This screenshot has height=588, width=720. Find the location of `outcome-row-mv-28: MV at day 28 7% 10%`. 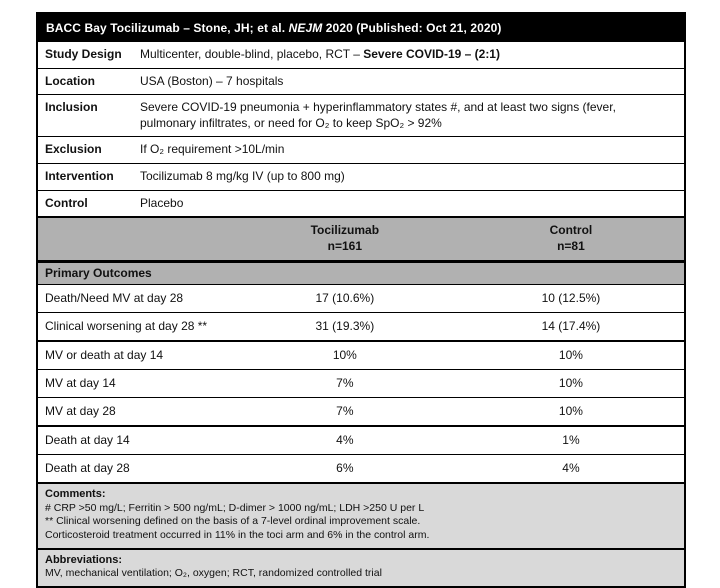

outcome-row-mv-28: MV at day 28 7% 10% is located at coordinates (361, 411).